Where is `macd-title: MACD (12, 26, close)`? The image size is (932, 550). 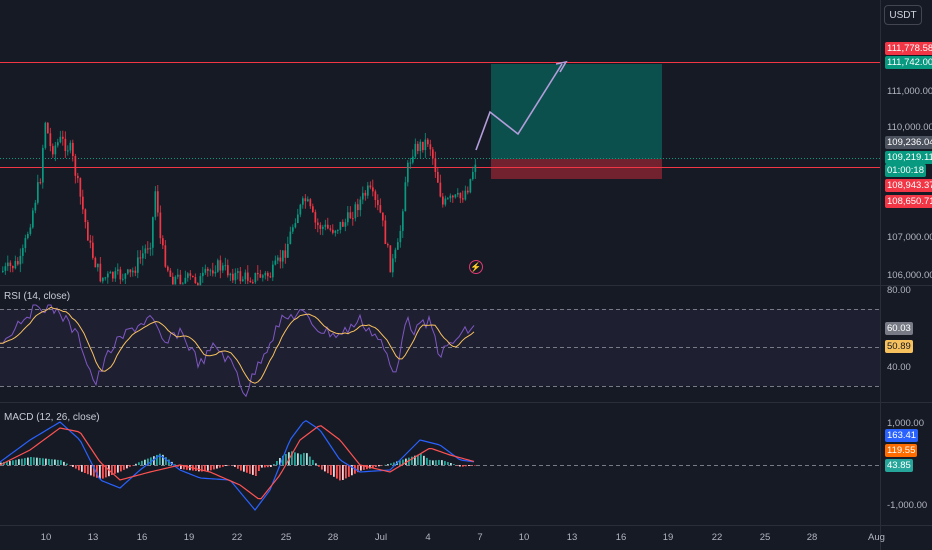 macd-title: MACD (12, 26, close) is located at coordinates (52, 417).